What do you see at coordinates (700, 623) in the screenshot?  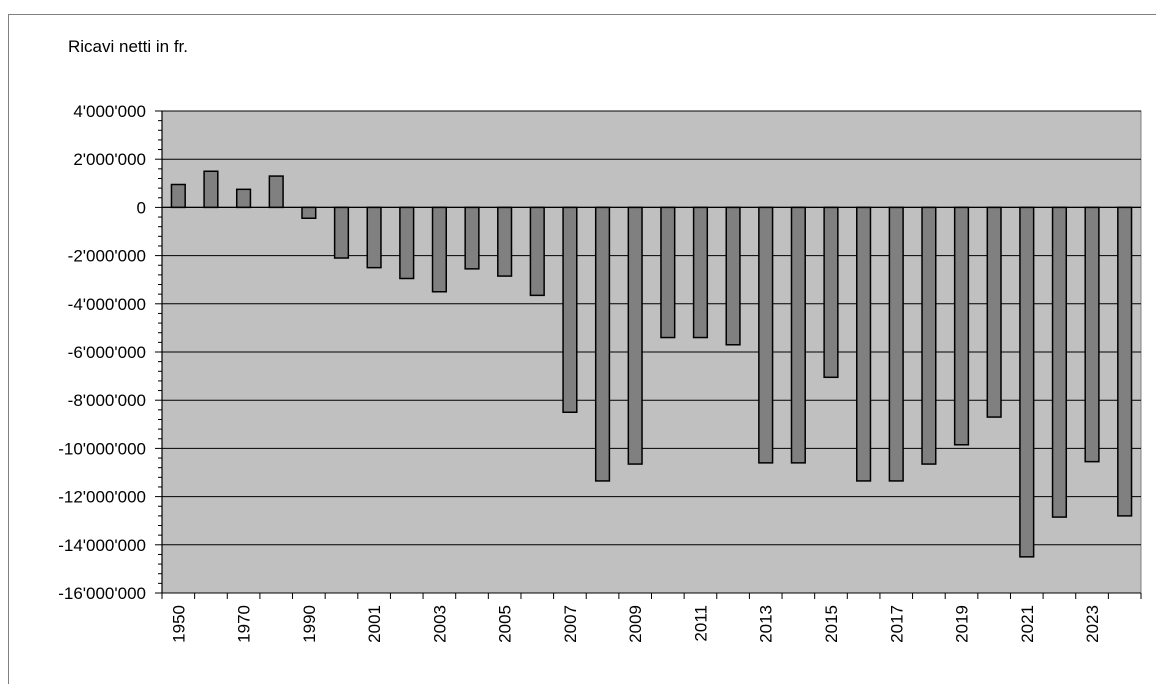 I see `x-tick-label: 2011` at bounding box center [700, 623].